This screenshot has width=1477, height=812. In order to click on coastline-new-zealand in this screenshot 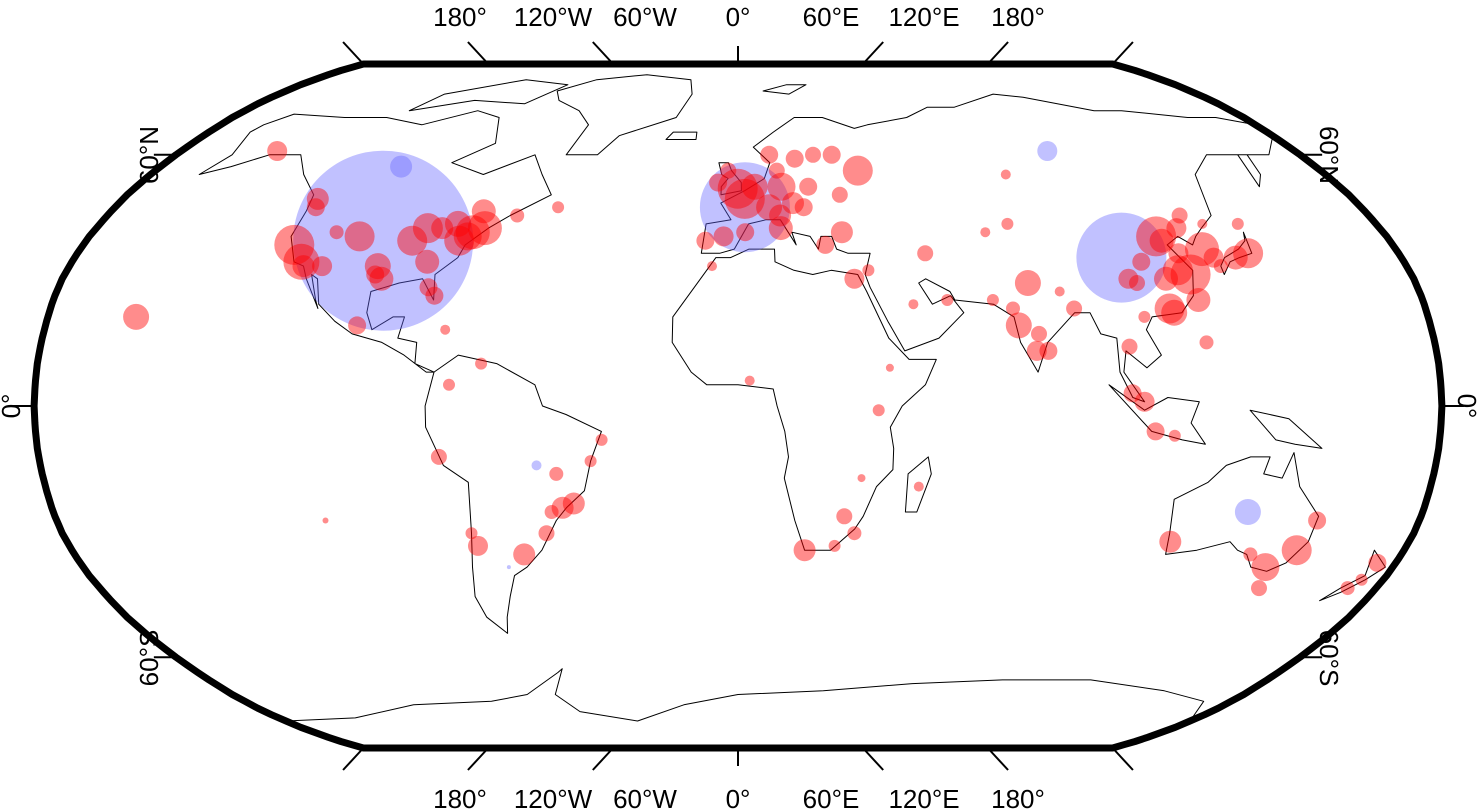, I will do `click(1352, 575)`.